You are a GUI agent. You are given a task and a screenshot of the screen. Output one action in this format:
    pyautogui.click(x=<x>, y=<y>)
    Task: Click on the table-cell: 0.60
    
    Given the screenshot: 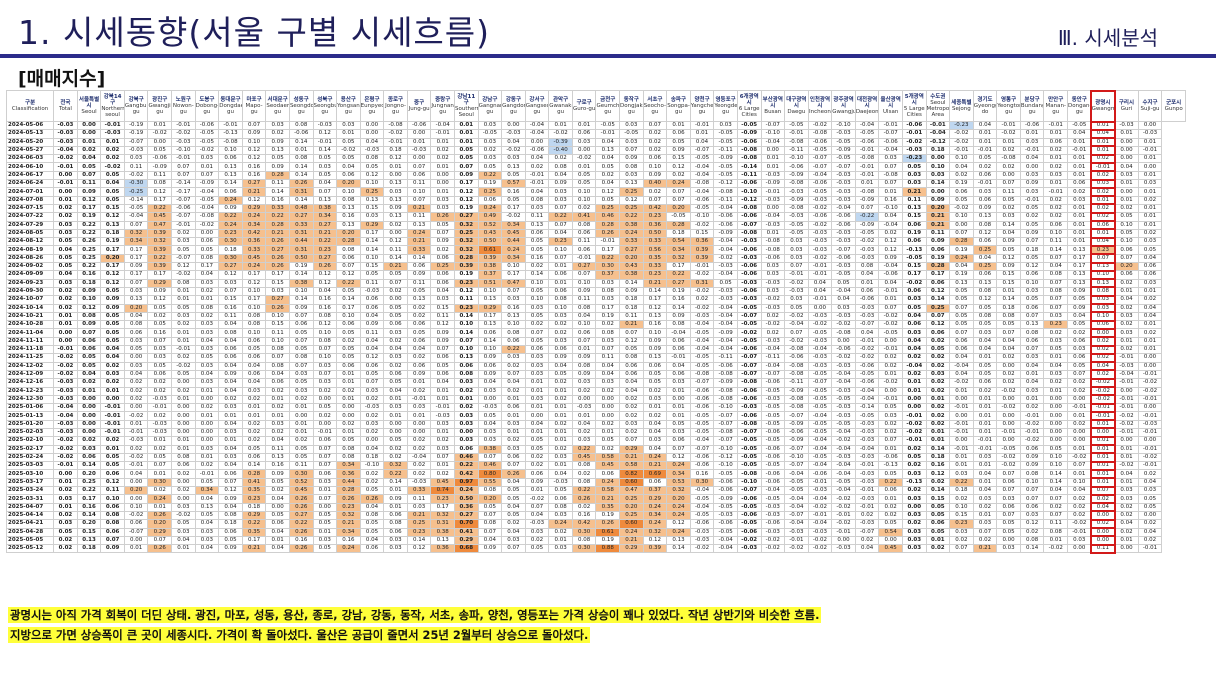 What is the action you would take?
    pyautogui.click(x=631, y=482)
    